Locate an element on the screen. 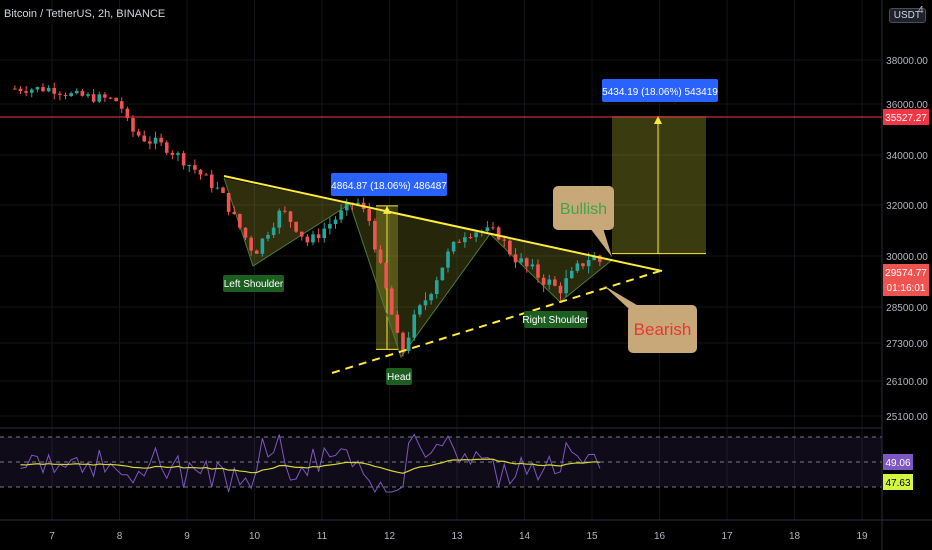  rsi-pane is located at coordinates (441, 463).